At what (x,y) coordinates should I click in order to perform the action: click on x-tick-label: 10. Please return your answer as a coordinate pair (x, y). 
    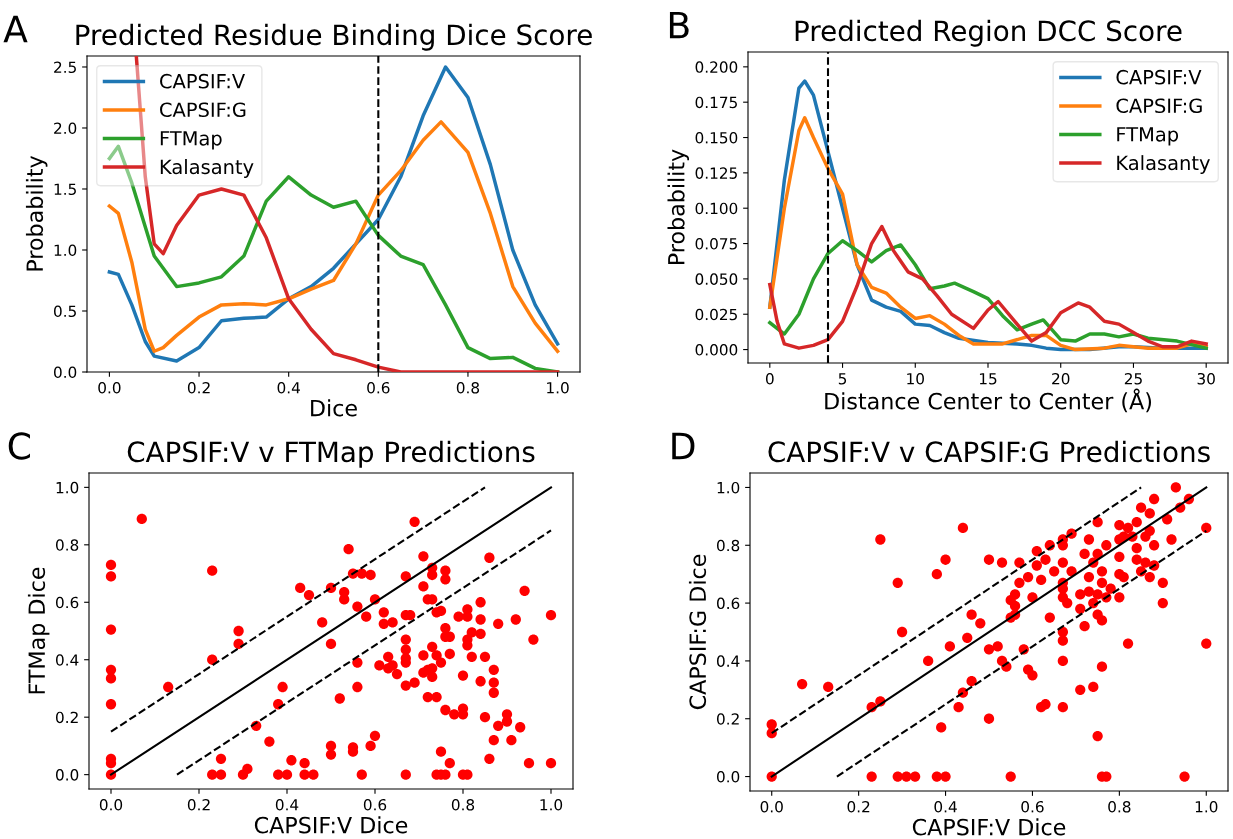
    Looking at the image, I should click on (915, 378).